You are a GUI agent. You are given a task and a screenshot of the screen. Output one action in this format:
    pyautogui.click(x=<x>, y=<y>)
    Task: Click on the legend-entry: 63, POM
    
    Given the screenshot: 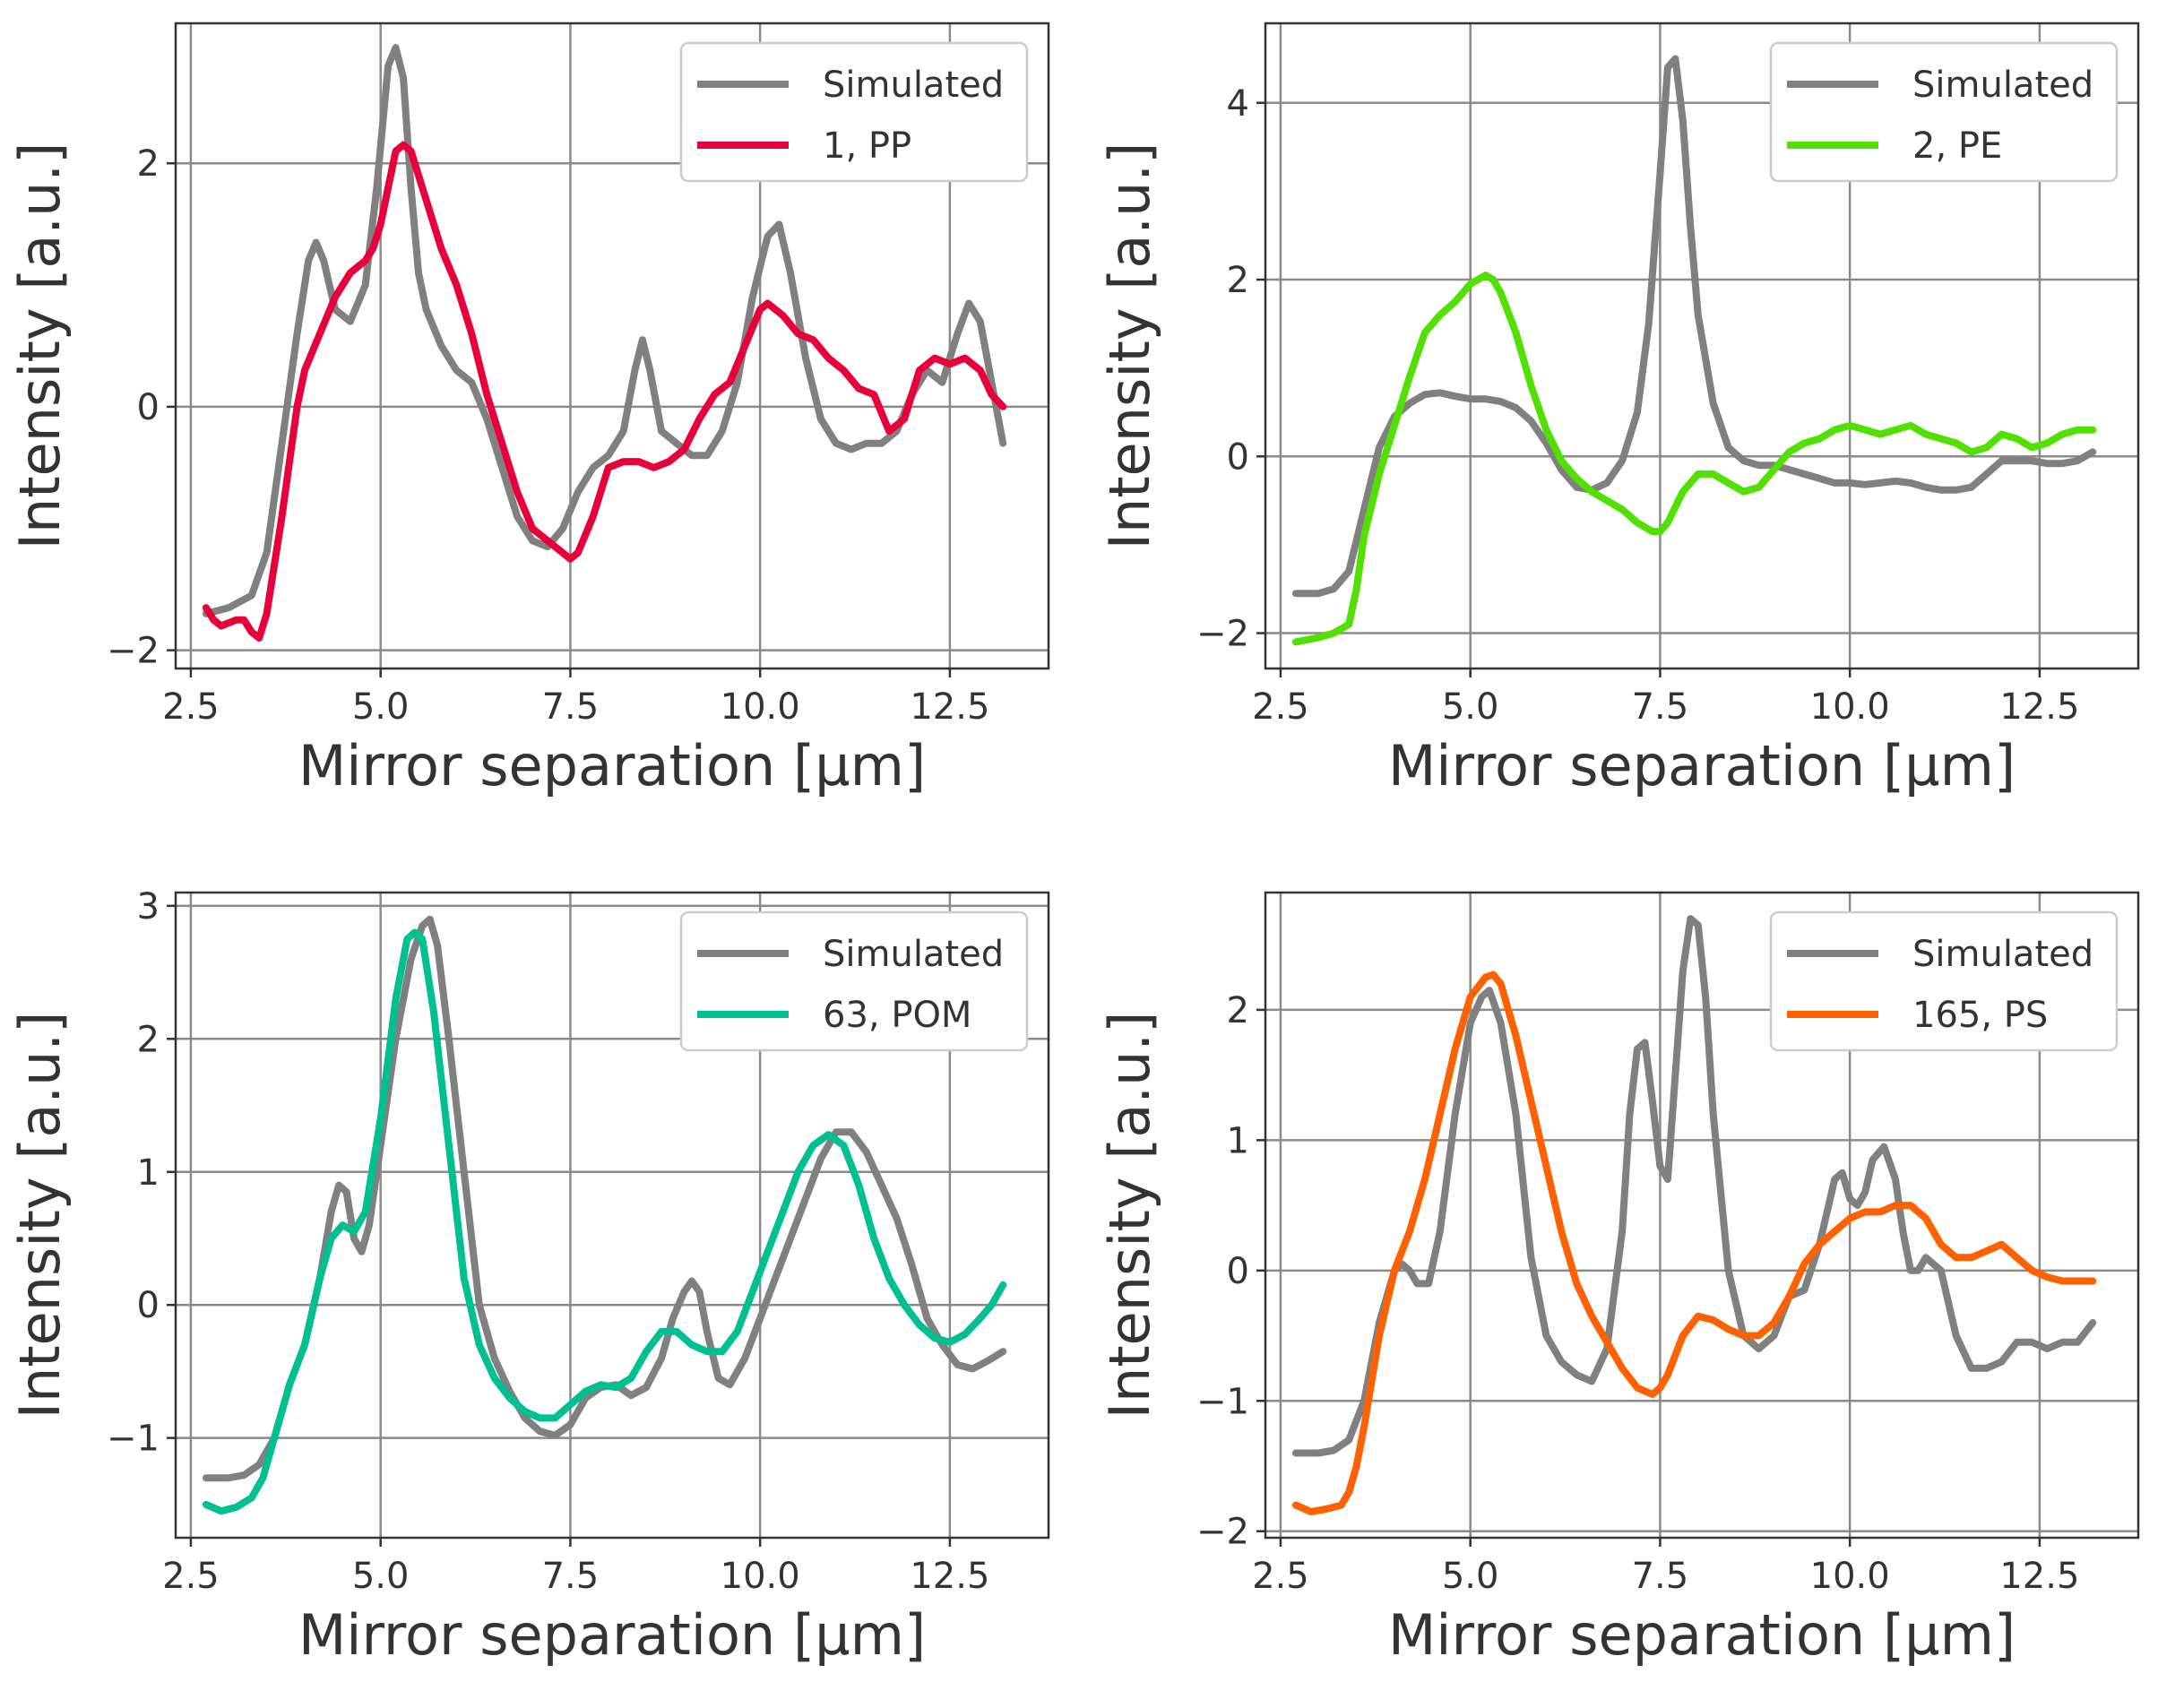 What is the action you would take?
    pyautogui.click(x=897, y=1015)
    